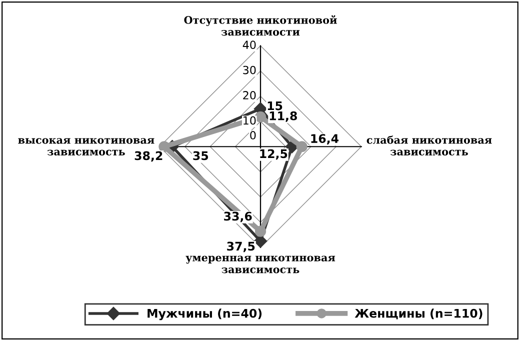 The image size is (521, 341). I want to click on data-label: 15, so click(275, 105).